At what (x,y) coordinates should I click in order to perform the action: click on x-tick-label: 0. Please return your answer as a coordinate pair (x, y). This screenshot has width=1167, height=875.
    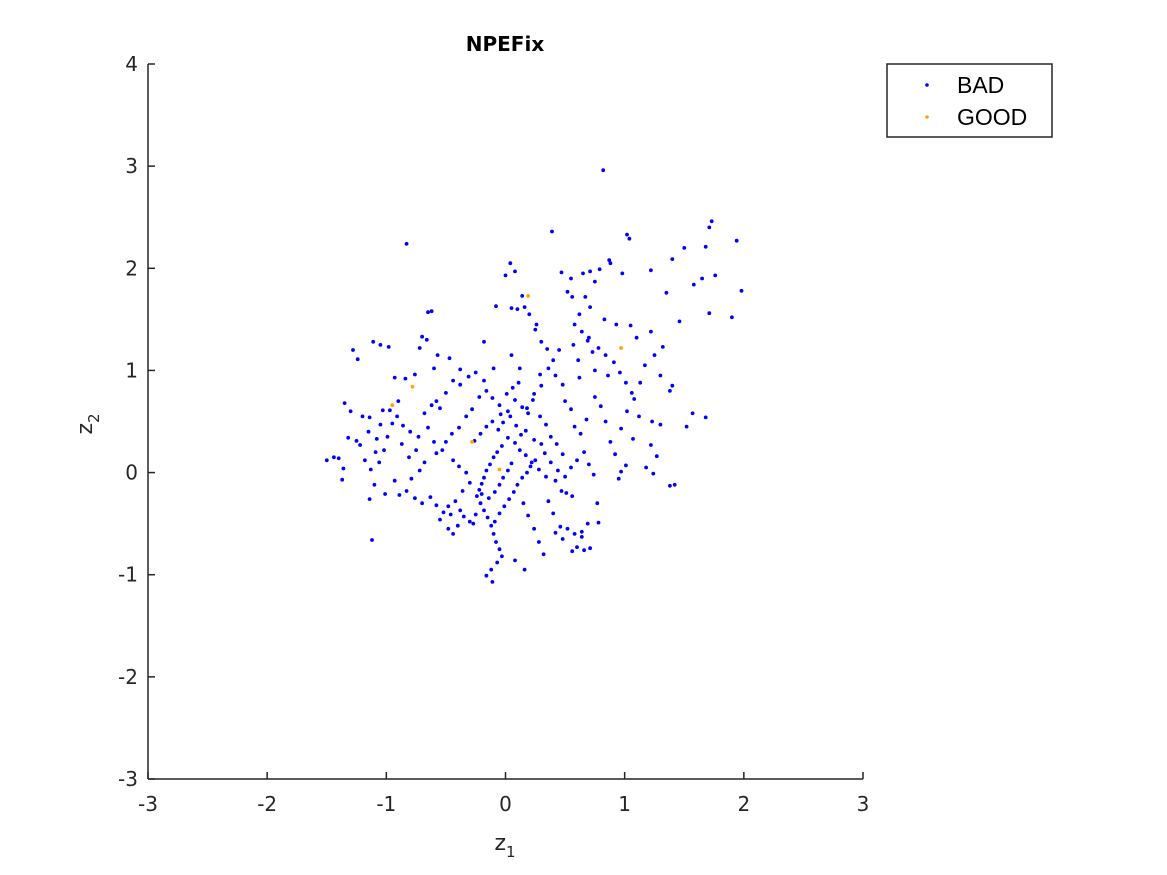
    Looking at the image, I should click on (505, 804).